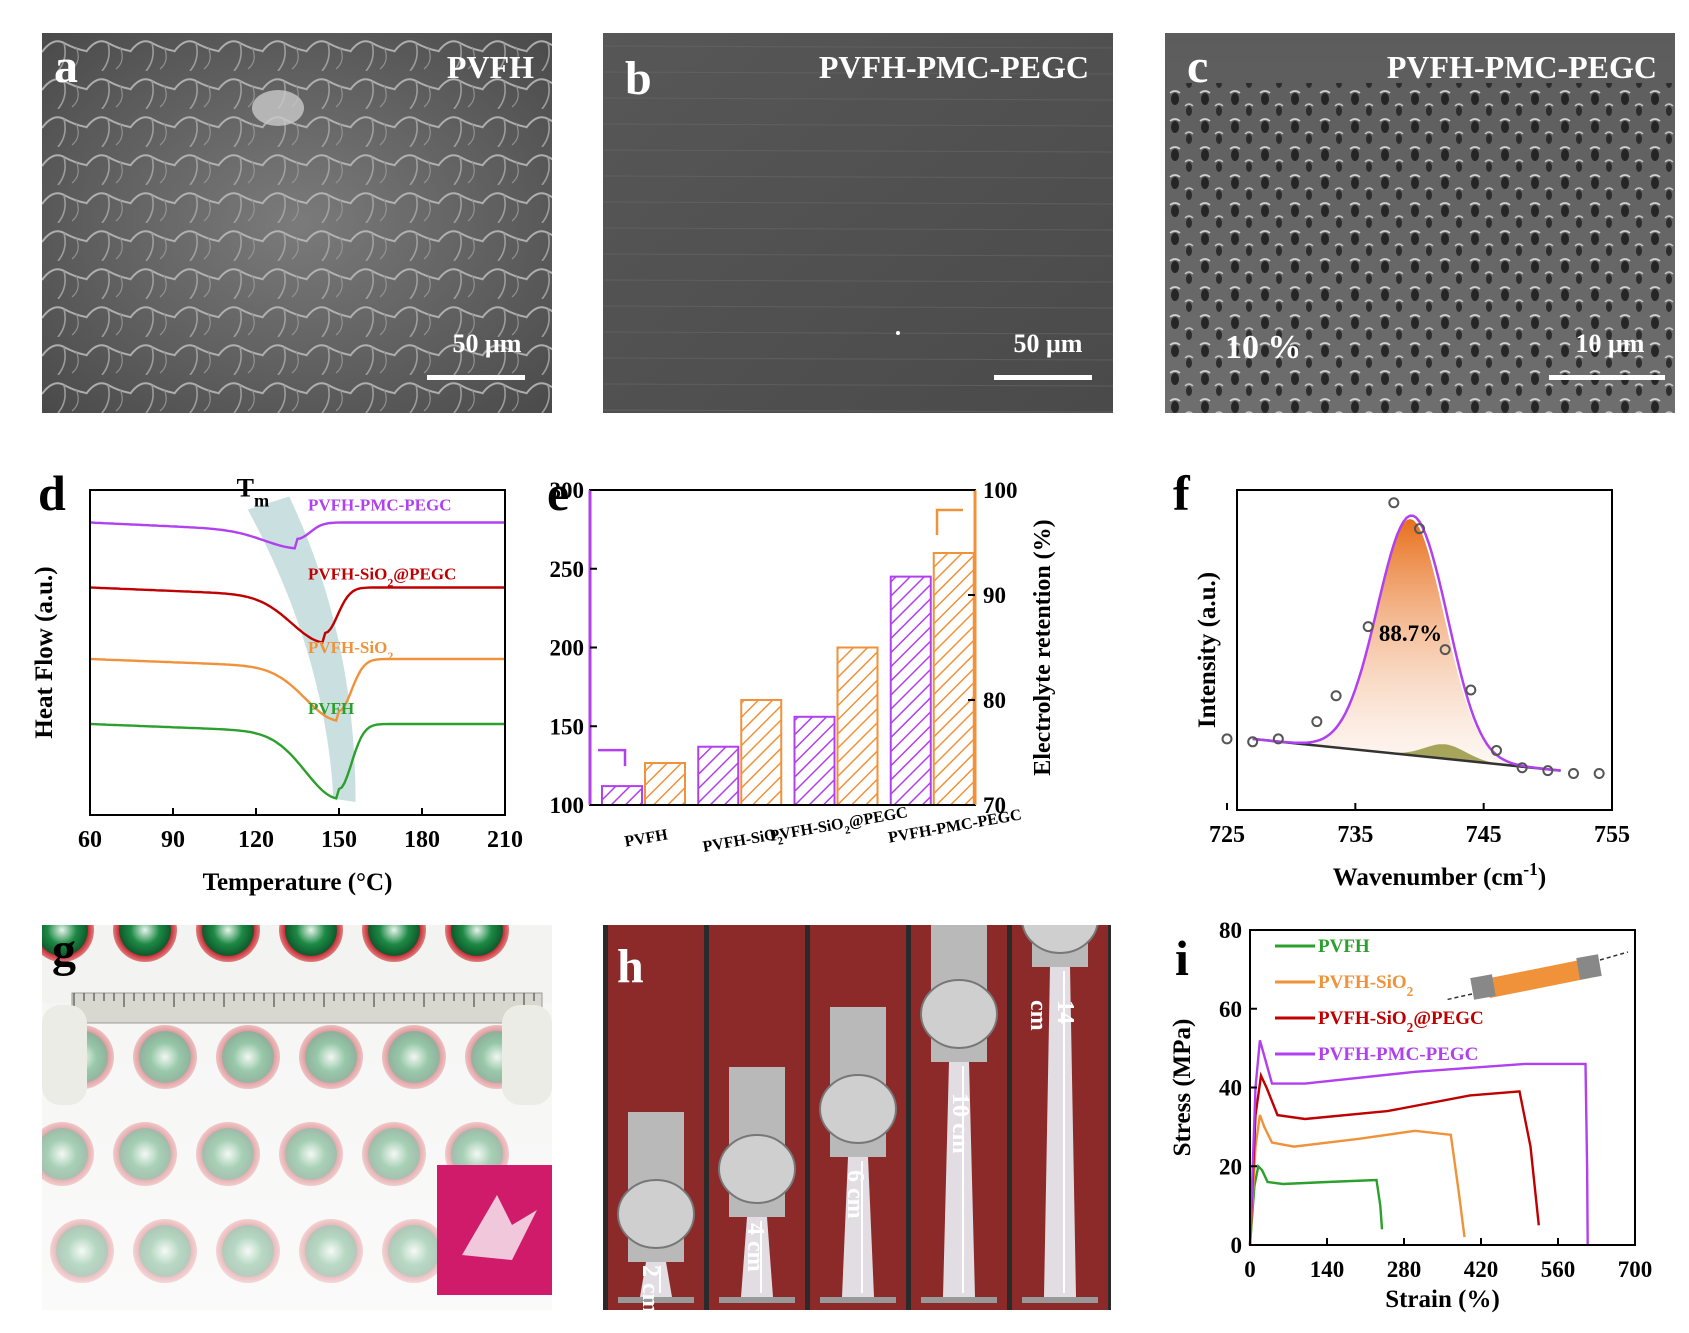  What do you see at coordinates (567, 805) in the screenshot?
I see `y-tick-label-e: 100` at bounding box center [567, 805].